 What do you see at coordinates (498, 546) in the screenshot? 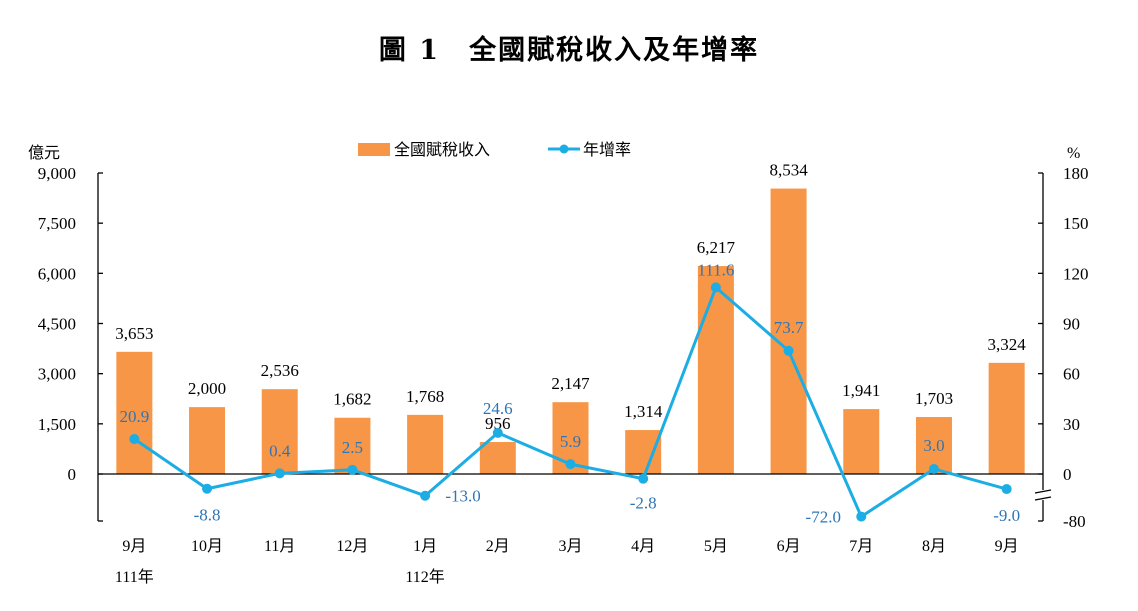
I see `x-axis-label: 2月` at bounding box center [498, 546].